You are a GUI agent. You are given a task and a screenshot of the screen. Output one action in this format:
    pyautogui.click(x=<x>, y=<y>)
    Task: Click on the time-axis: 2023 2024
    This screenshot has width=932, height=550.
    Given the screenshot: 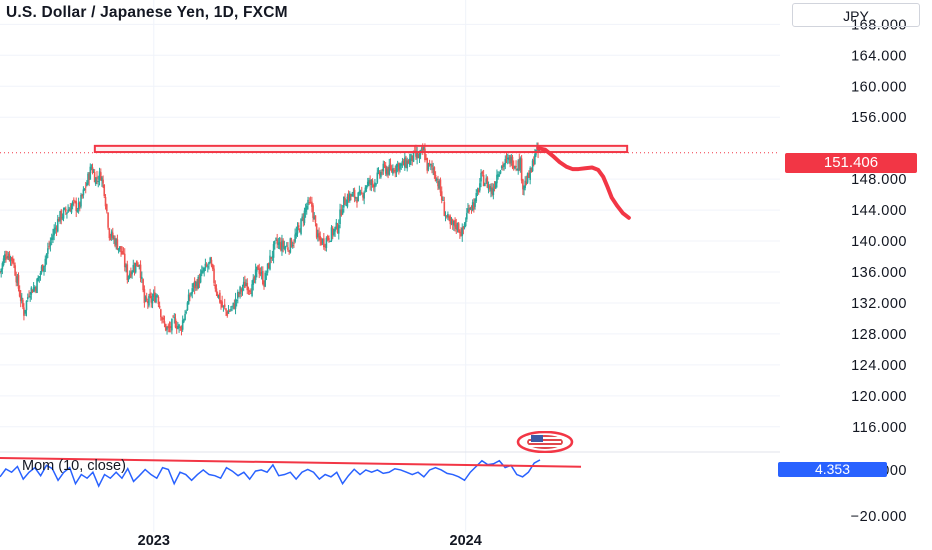 What is the action you would take?
    pyautogui.click(x=310, y=541)
    